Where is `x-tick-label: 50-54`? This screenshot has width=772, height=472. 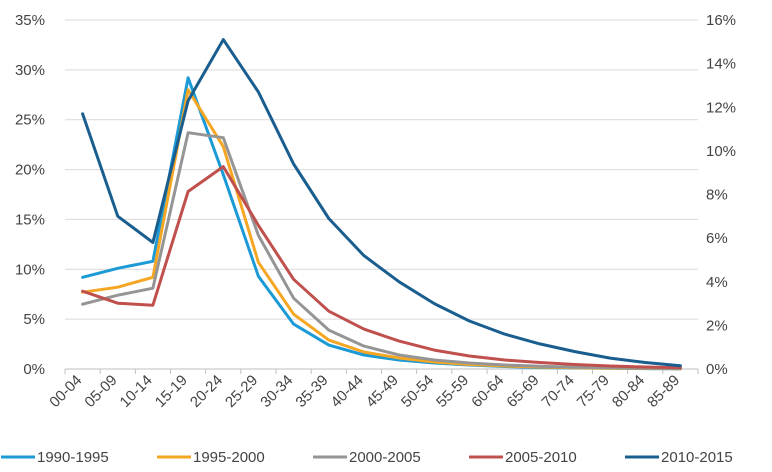 x-tick-label: 50-54 is located at coordinates (417, 391).